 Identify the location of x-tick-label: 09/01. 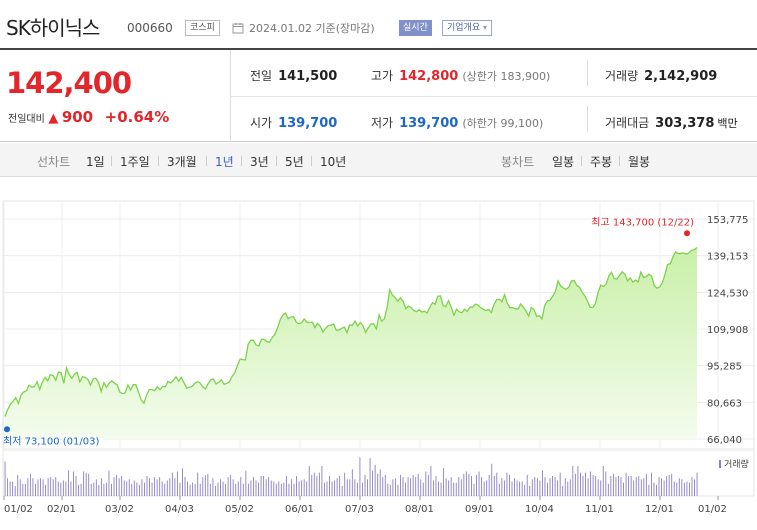
(479, 509).